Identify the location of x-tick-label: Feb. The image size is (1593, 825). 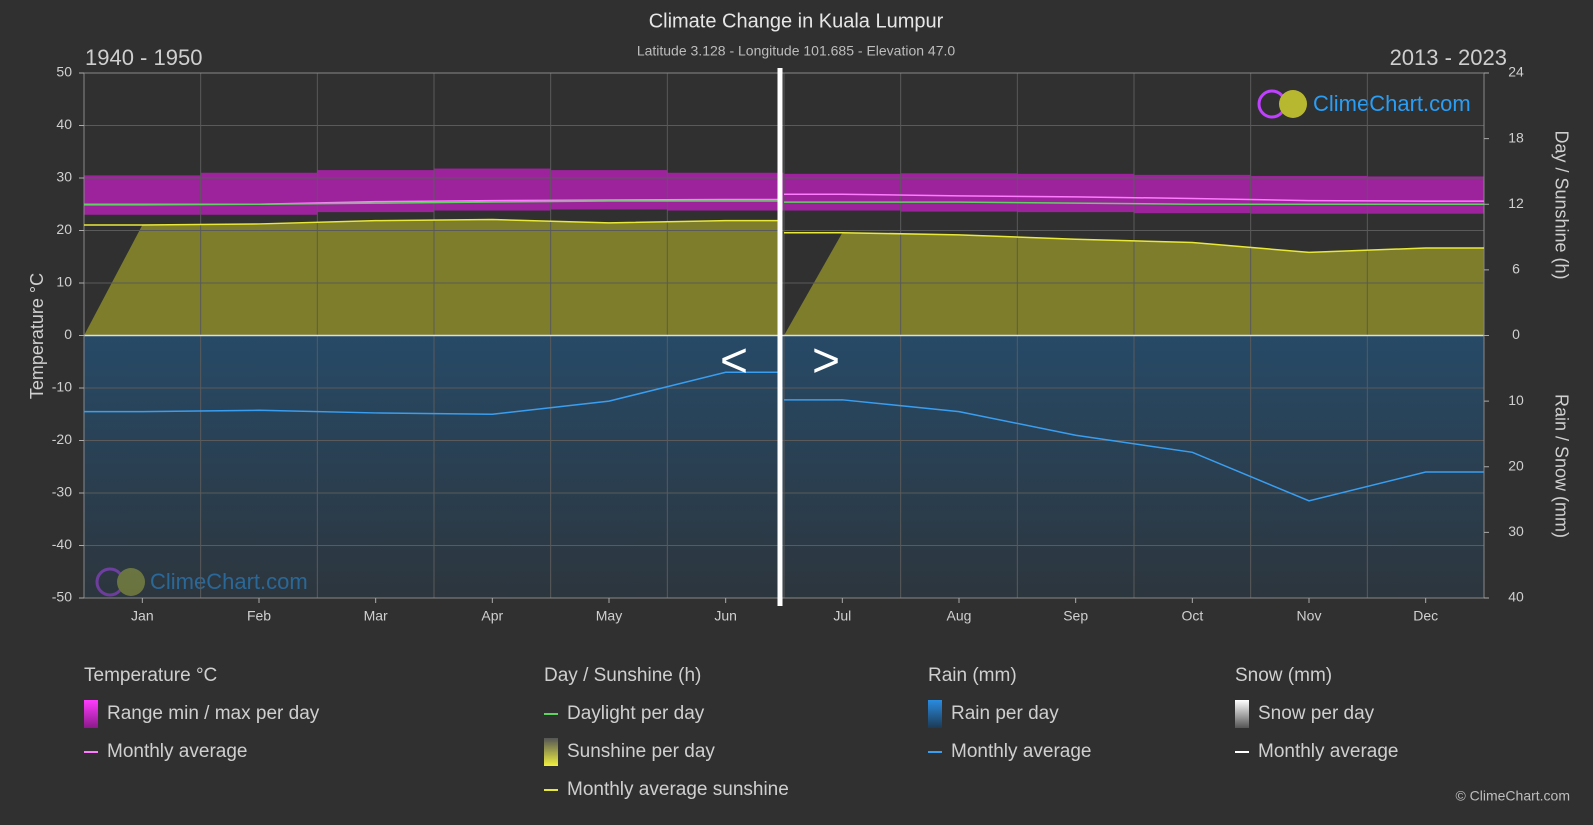
(259, 616).